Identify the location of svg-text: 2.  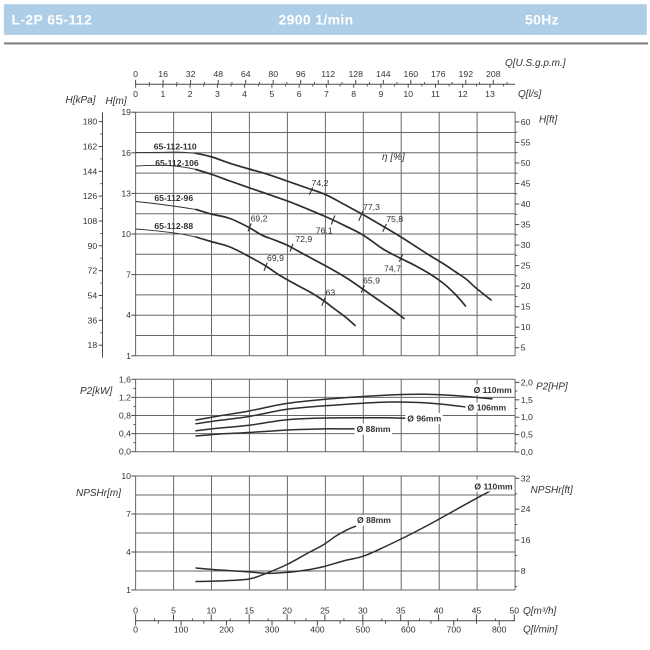
(190, 94).